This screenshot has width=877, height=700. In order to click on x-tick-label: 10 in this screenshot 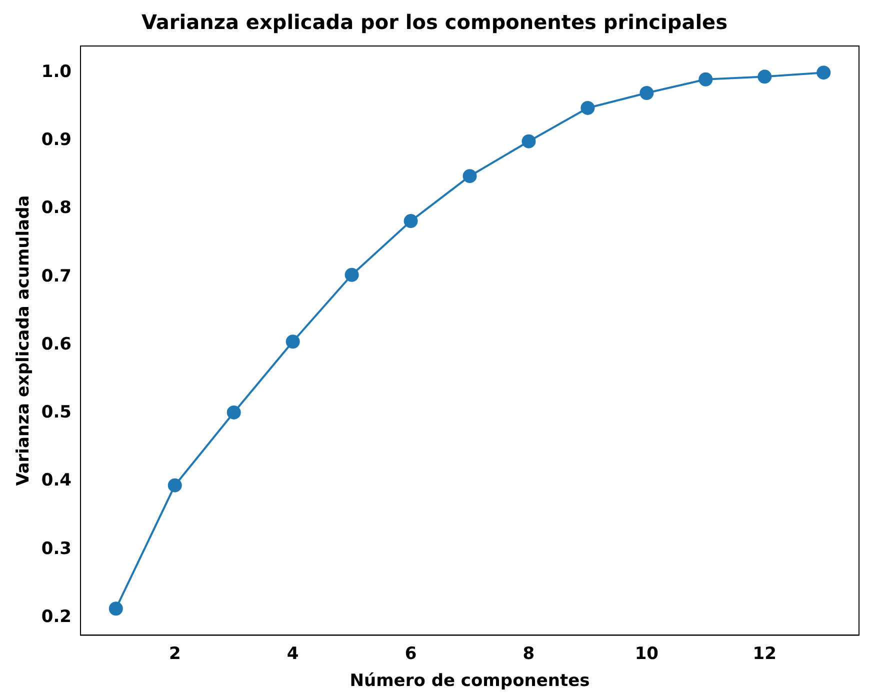, I will do `click(646, 654)`.